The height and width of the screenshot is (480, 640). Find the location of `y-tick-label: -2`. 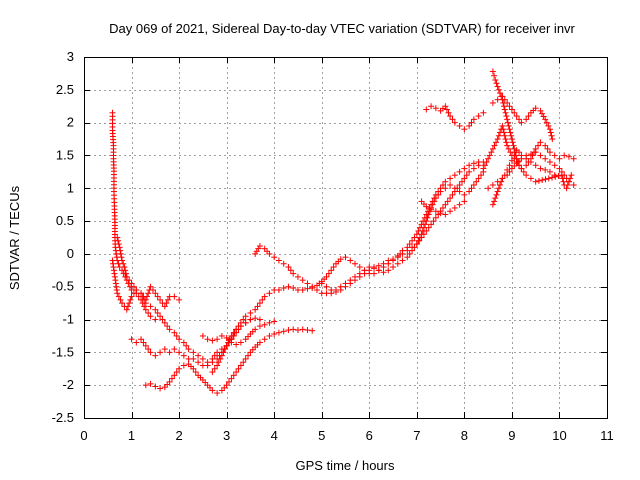

y-tick-label: -2 is located at coordinates (68, 384).